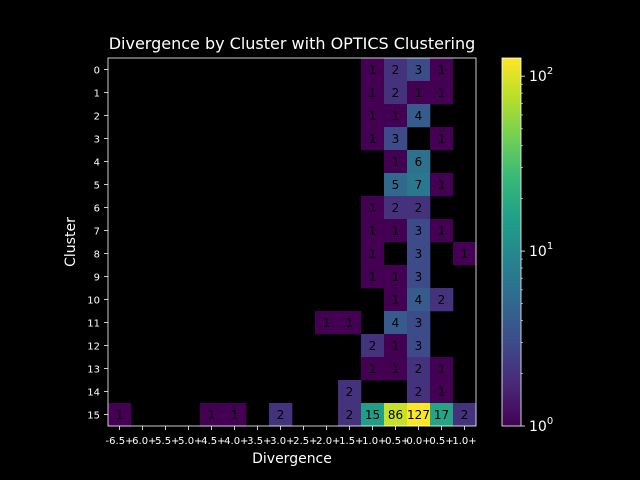 The height and width of the screenshot is (480, 640). I want to click on x-tick-label: -1.0+, so click(373, 441).